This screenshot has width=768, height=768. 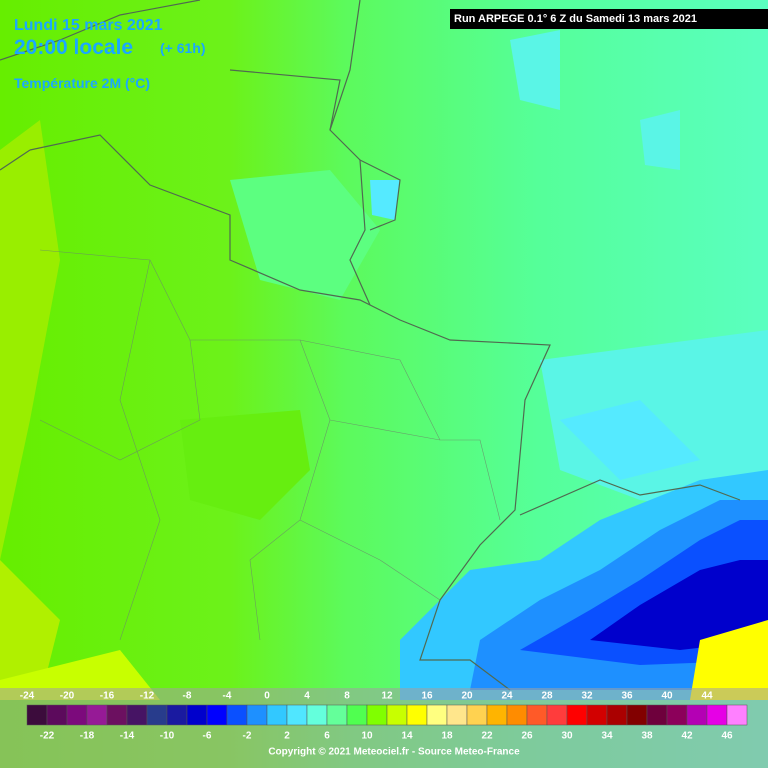 What do you see at coordinates (507, 696) in the screenshot?
I see `legend-label: 24` at bounding box center [507, 696].